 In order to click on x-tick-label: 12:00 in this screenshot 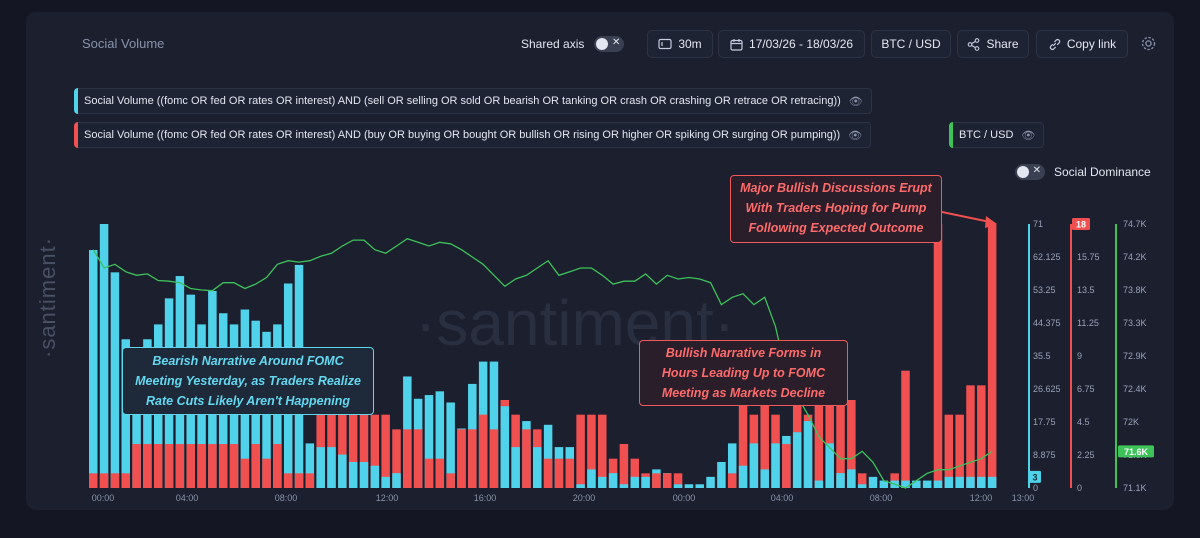, I will do `click(387, 498)`.